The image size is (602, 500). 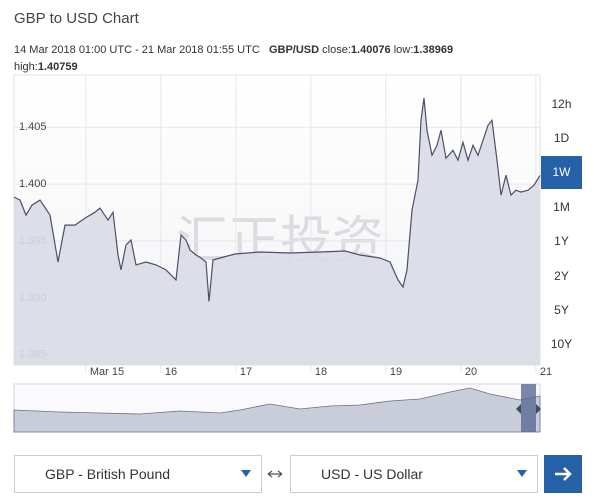 What do you see at coordinates (471, 372) in the screenshot?
I see `x-tick-label: 20` at bounding box center [471, 372].